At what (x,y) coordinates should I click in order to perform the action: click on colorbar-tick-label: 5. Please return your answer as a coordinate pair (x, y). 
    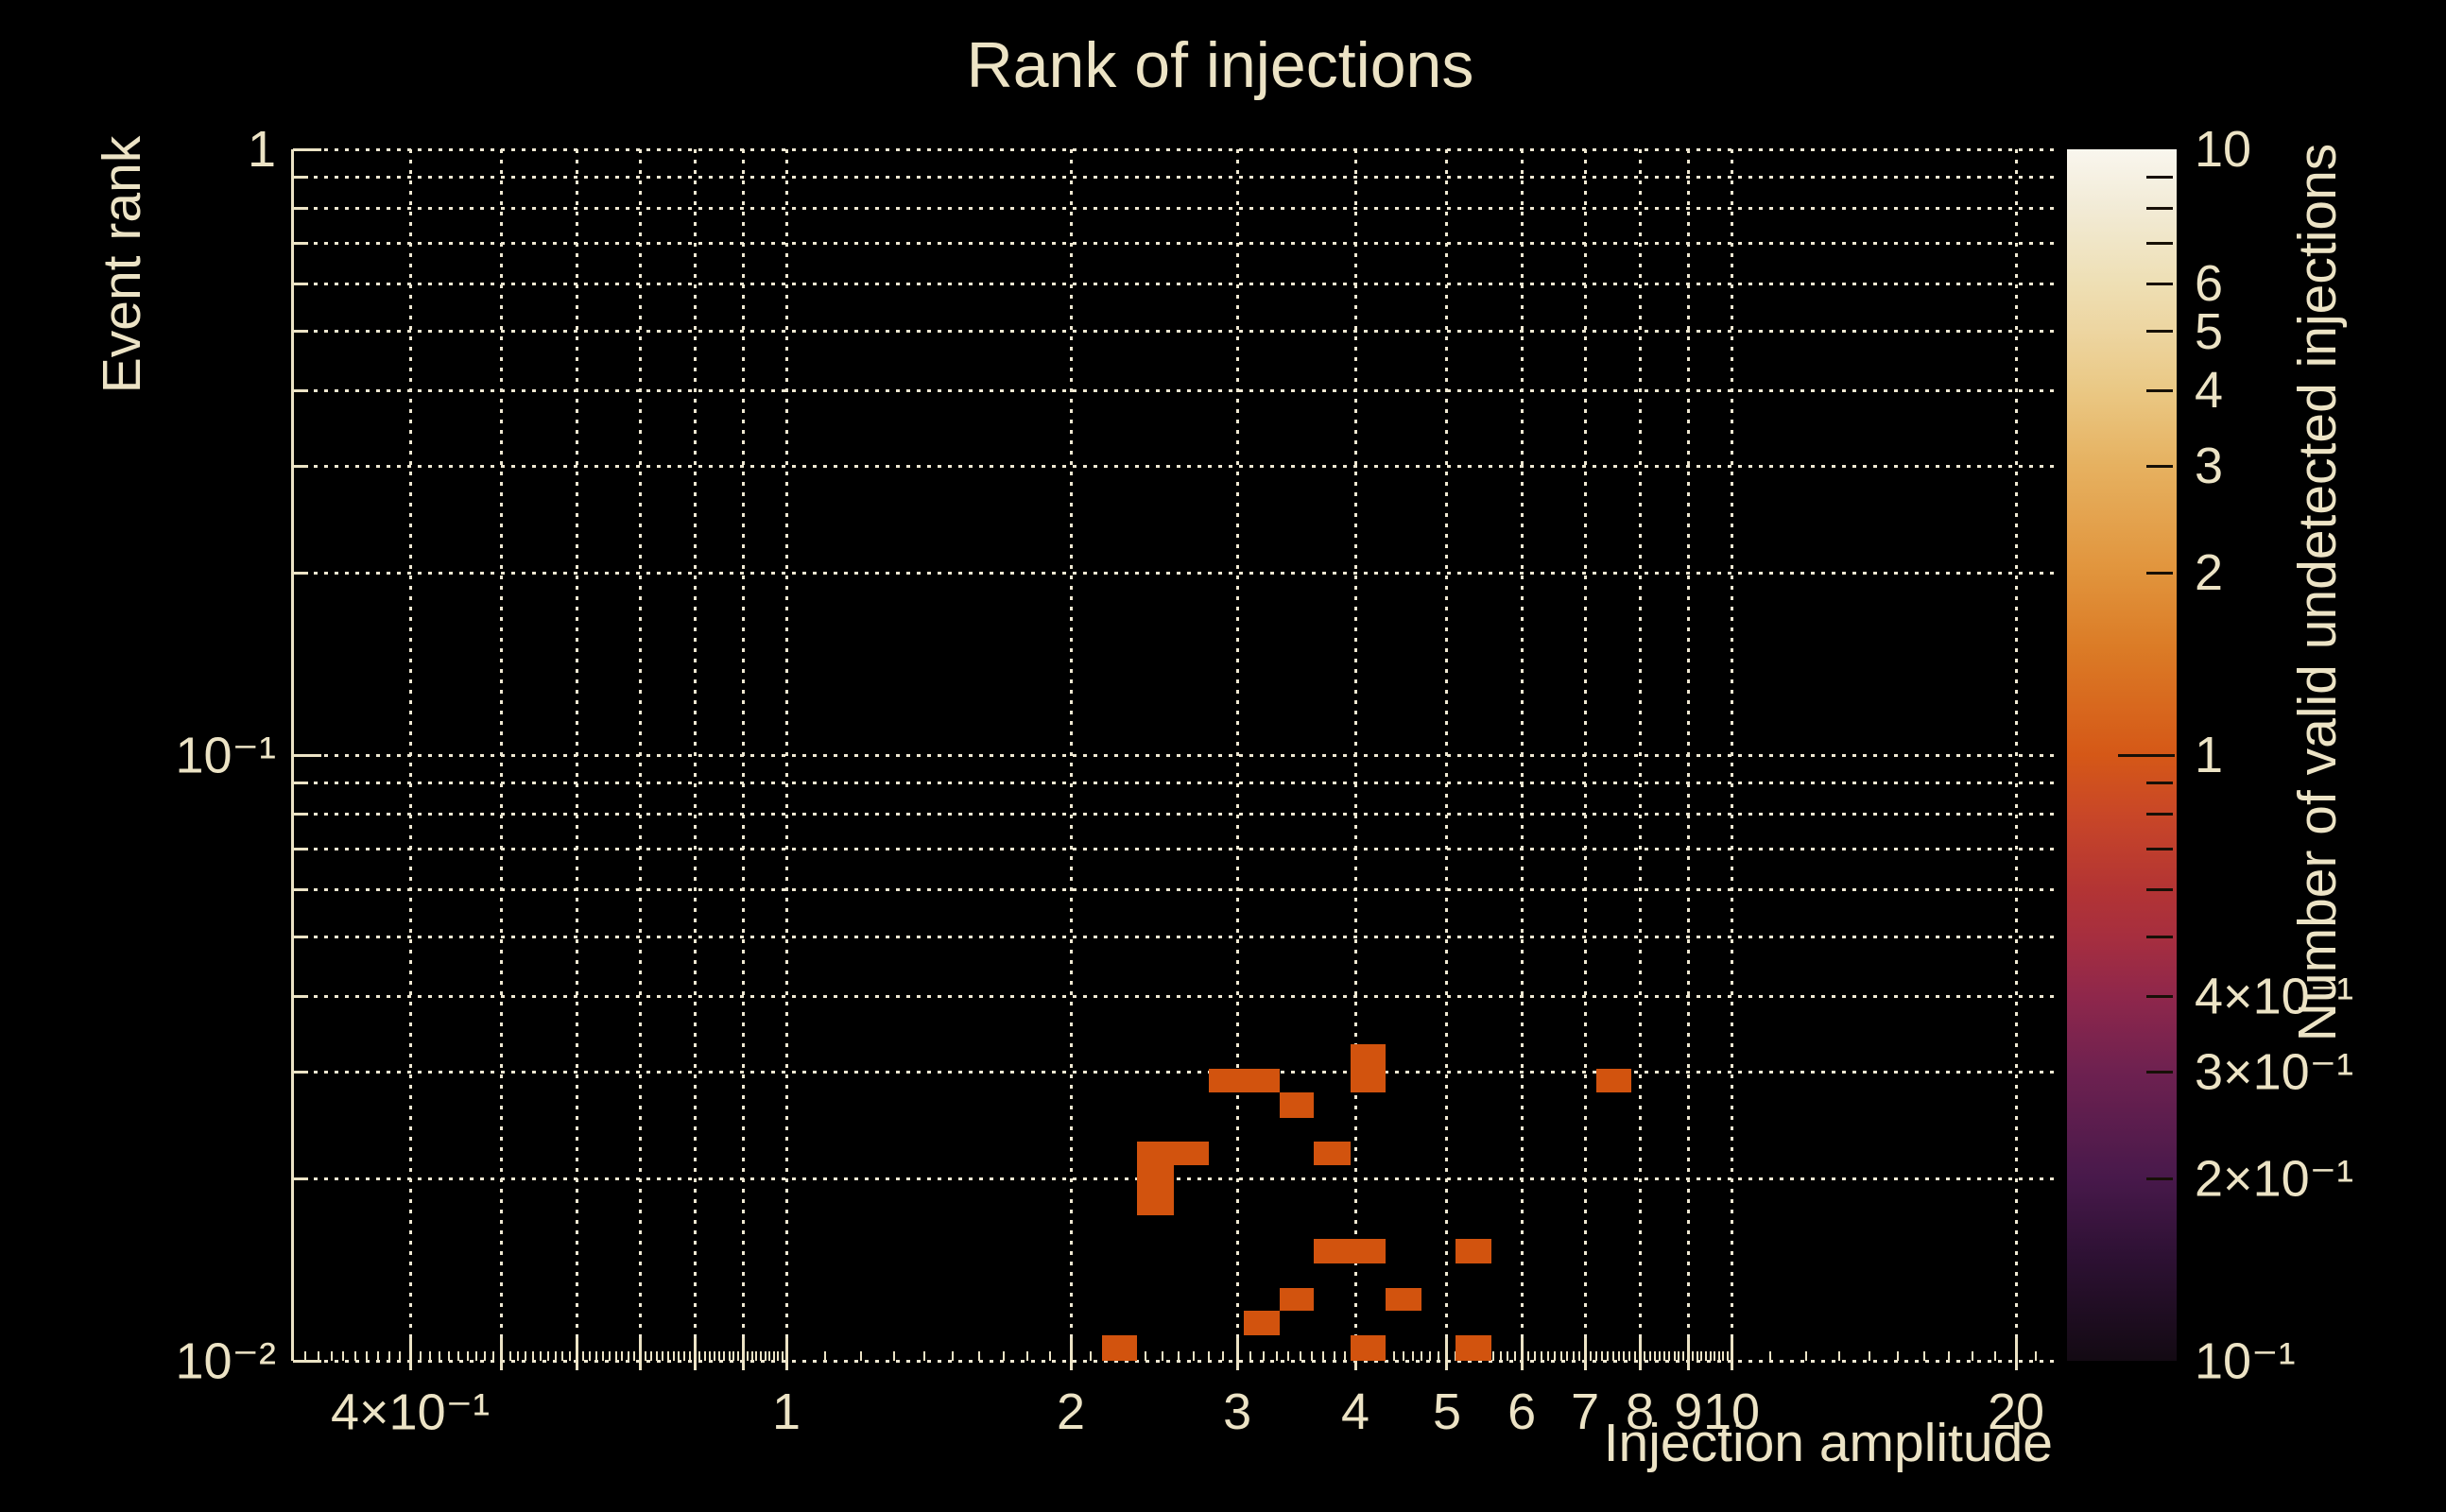
    Looking at the image, I should click on (2209, 331).